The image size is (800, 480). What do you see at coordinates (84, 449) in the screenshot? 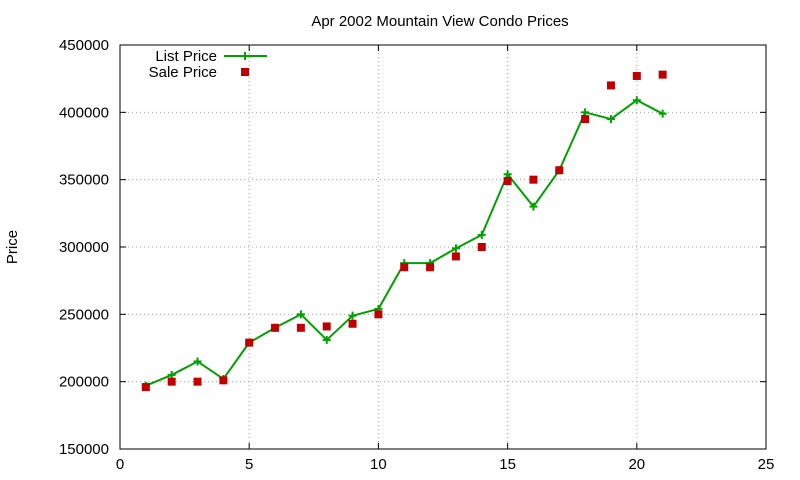
I see `y-tick-label: 150000` at bounding box center [84, 449].